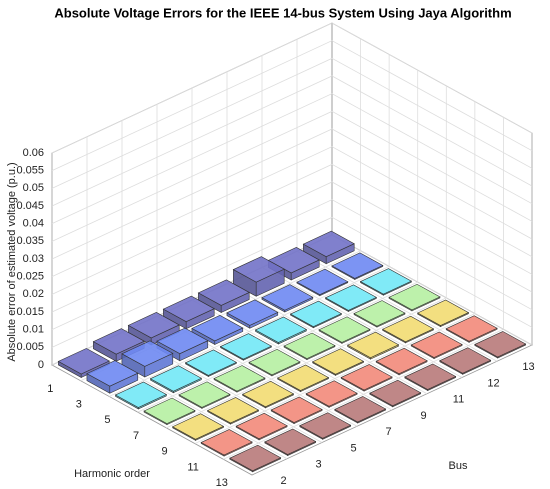 This screenshot has height=489, width=550. I want to click on z-tick-label: 0.045, so click(30, 206).